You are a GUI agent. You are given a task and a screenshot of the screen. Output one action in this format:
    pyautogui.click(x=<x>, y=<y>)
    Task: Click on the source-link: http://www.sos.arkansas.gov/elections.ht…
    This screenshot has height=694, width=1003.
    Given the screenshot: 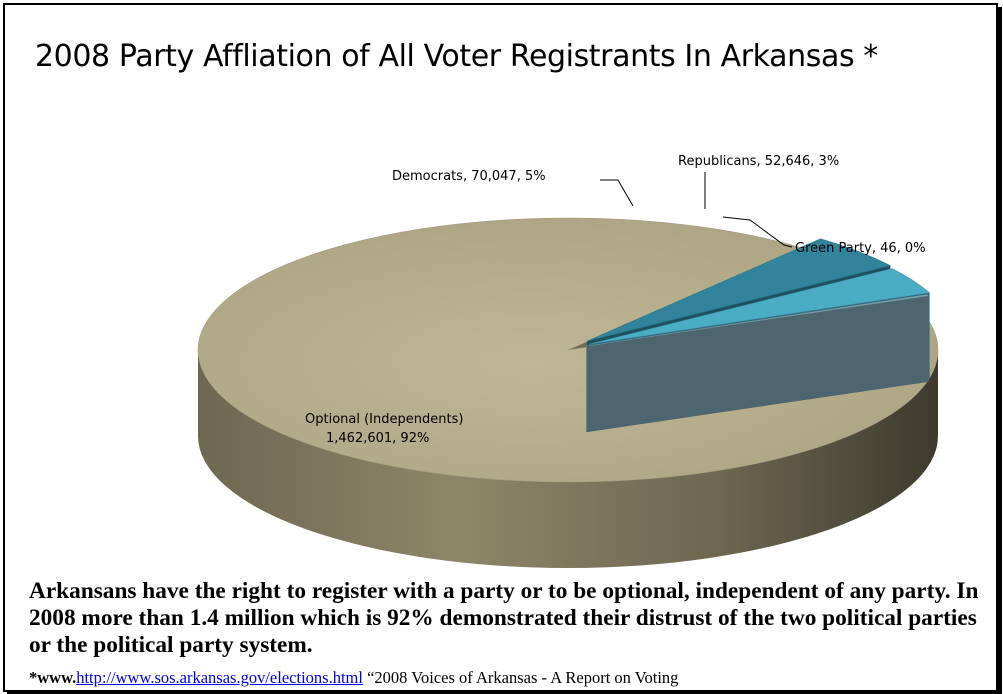 What is the action you would take?
    pyautogui.click(x=219, y=677)
    